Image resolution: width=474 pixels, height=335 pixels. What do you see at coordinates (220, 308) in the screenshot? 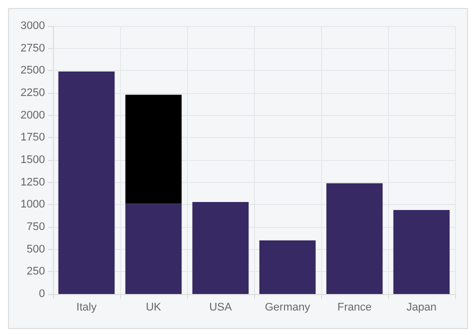
I see `x-tick-label: USA` at bounding box center [220, 308].